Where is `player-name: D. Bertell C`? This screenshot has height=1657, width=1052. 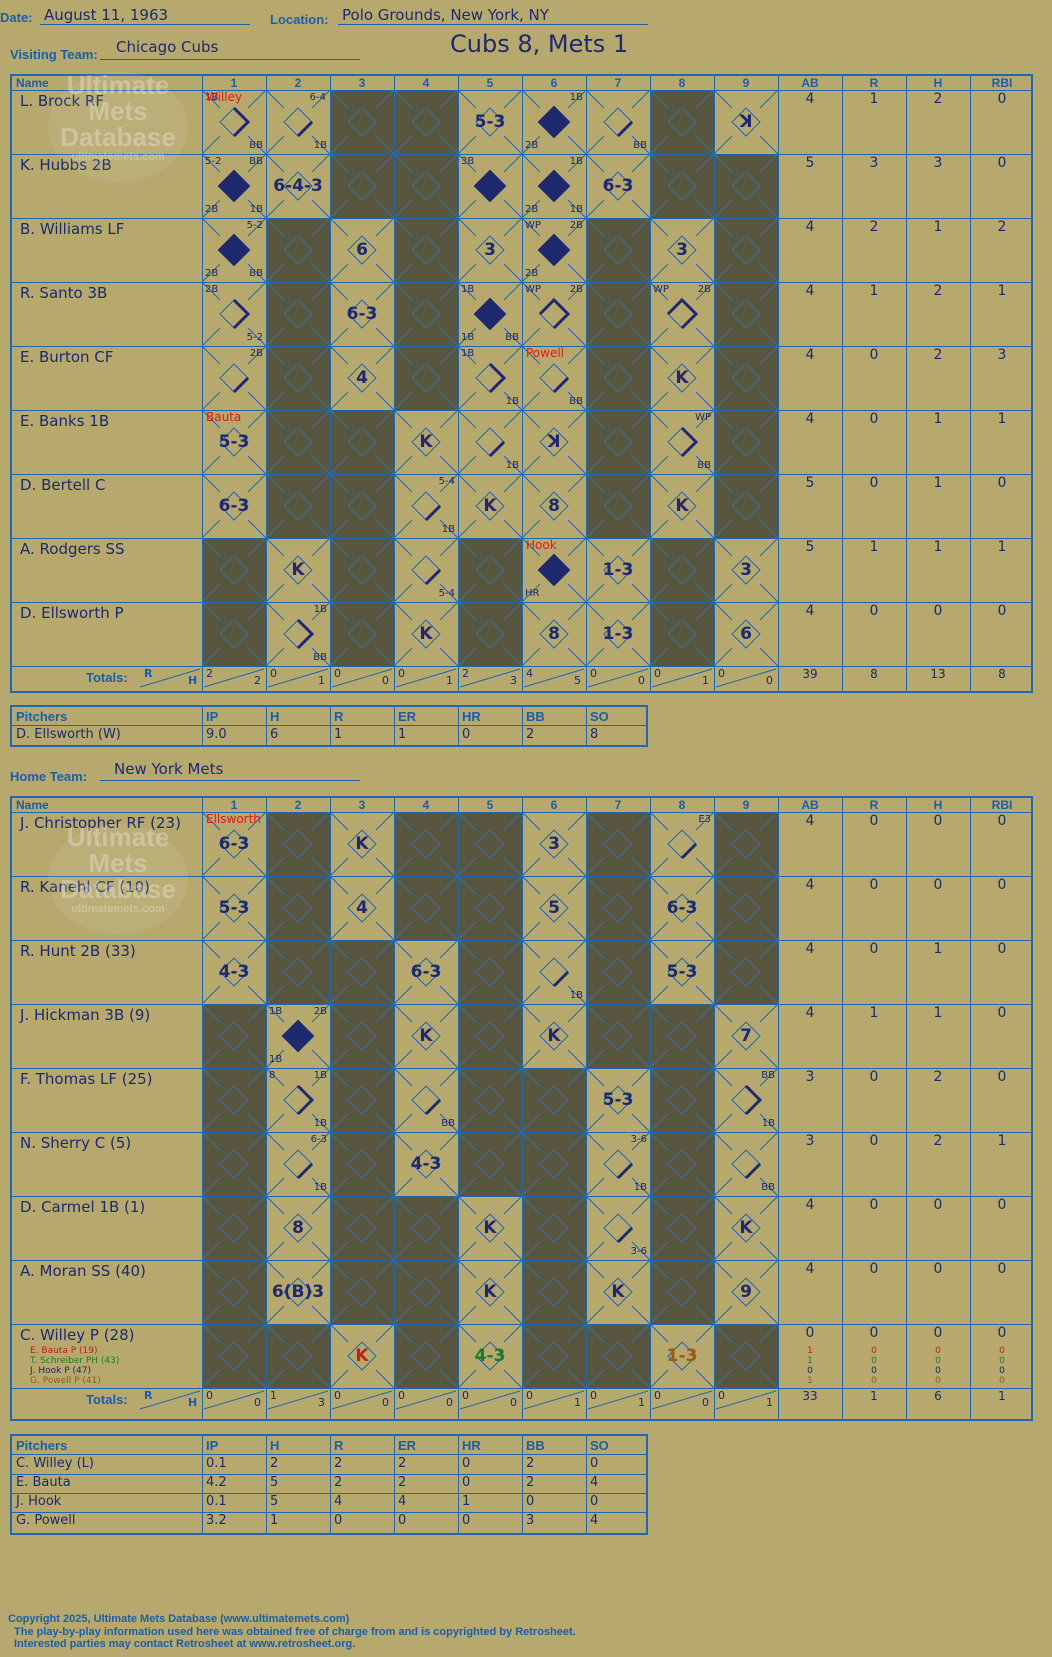
player-name: D. Bertell C is located at coordinates (63, 485).